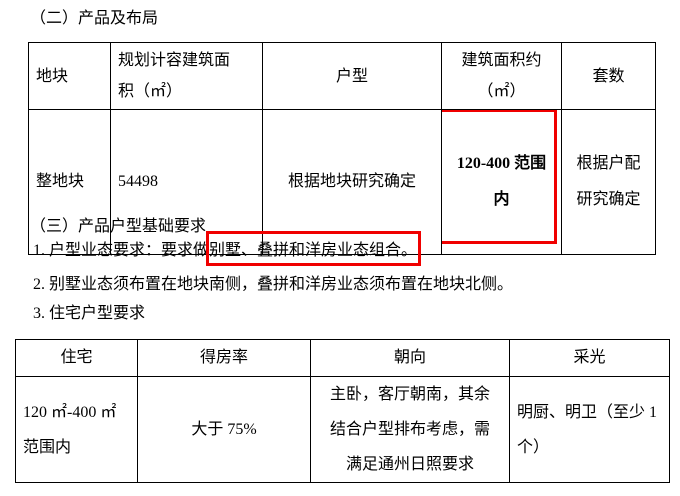 The width and height of the screenshot is (680, 496). What do you see at coordinates (76, 429) in the screenshot?
I see `cell-residence-range: 120 ㎡-400 ㎡ 范围内` at bounding box center [76, 429].